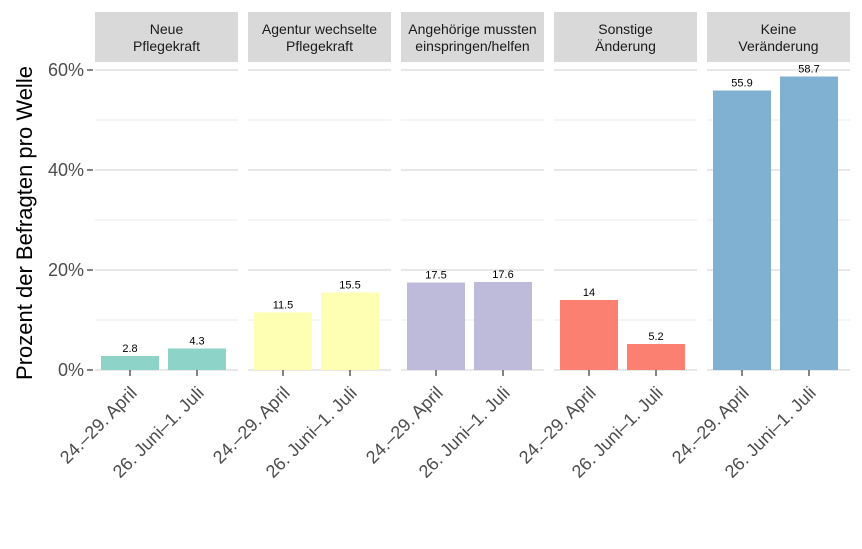  Describe the element at coordinates (655, 337) in the screenshot. I see `bar-value-label: 5.2` at that location.